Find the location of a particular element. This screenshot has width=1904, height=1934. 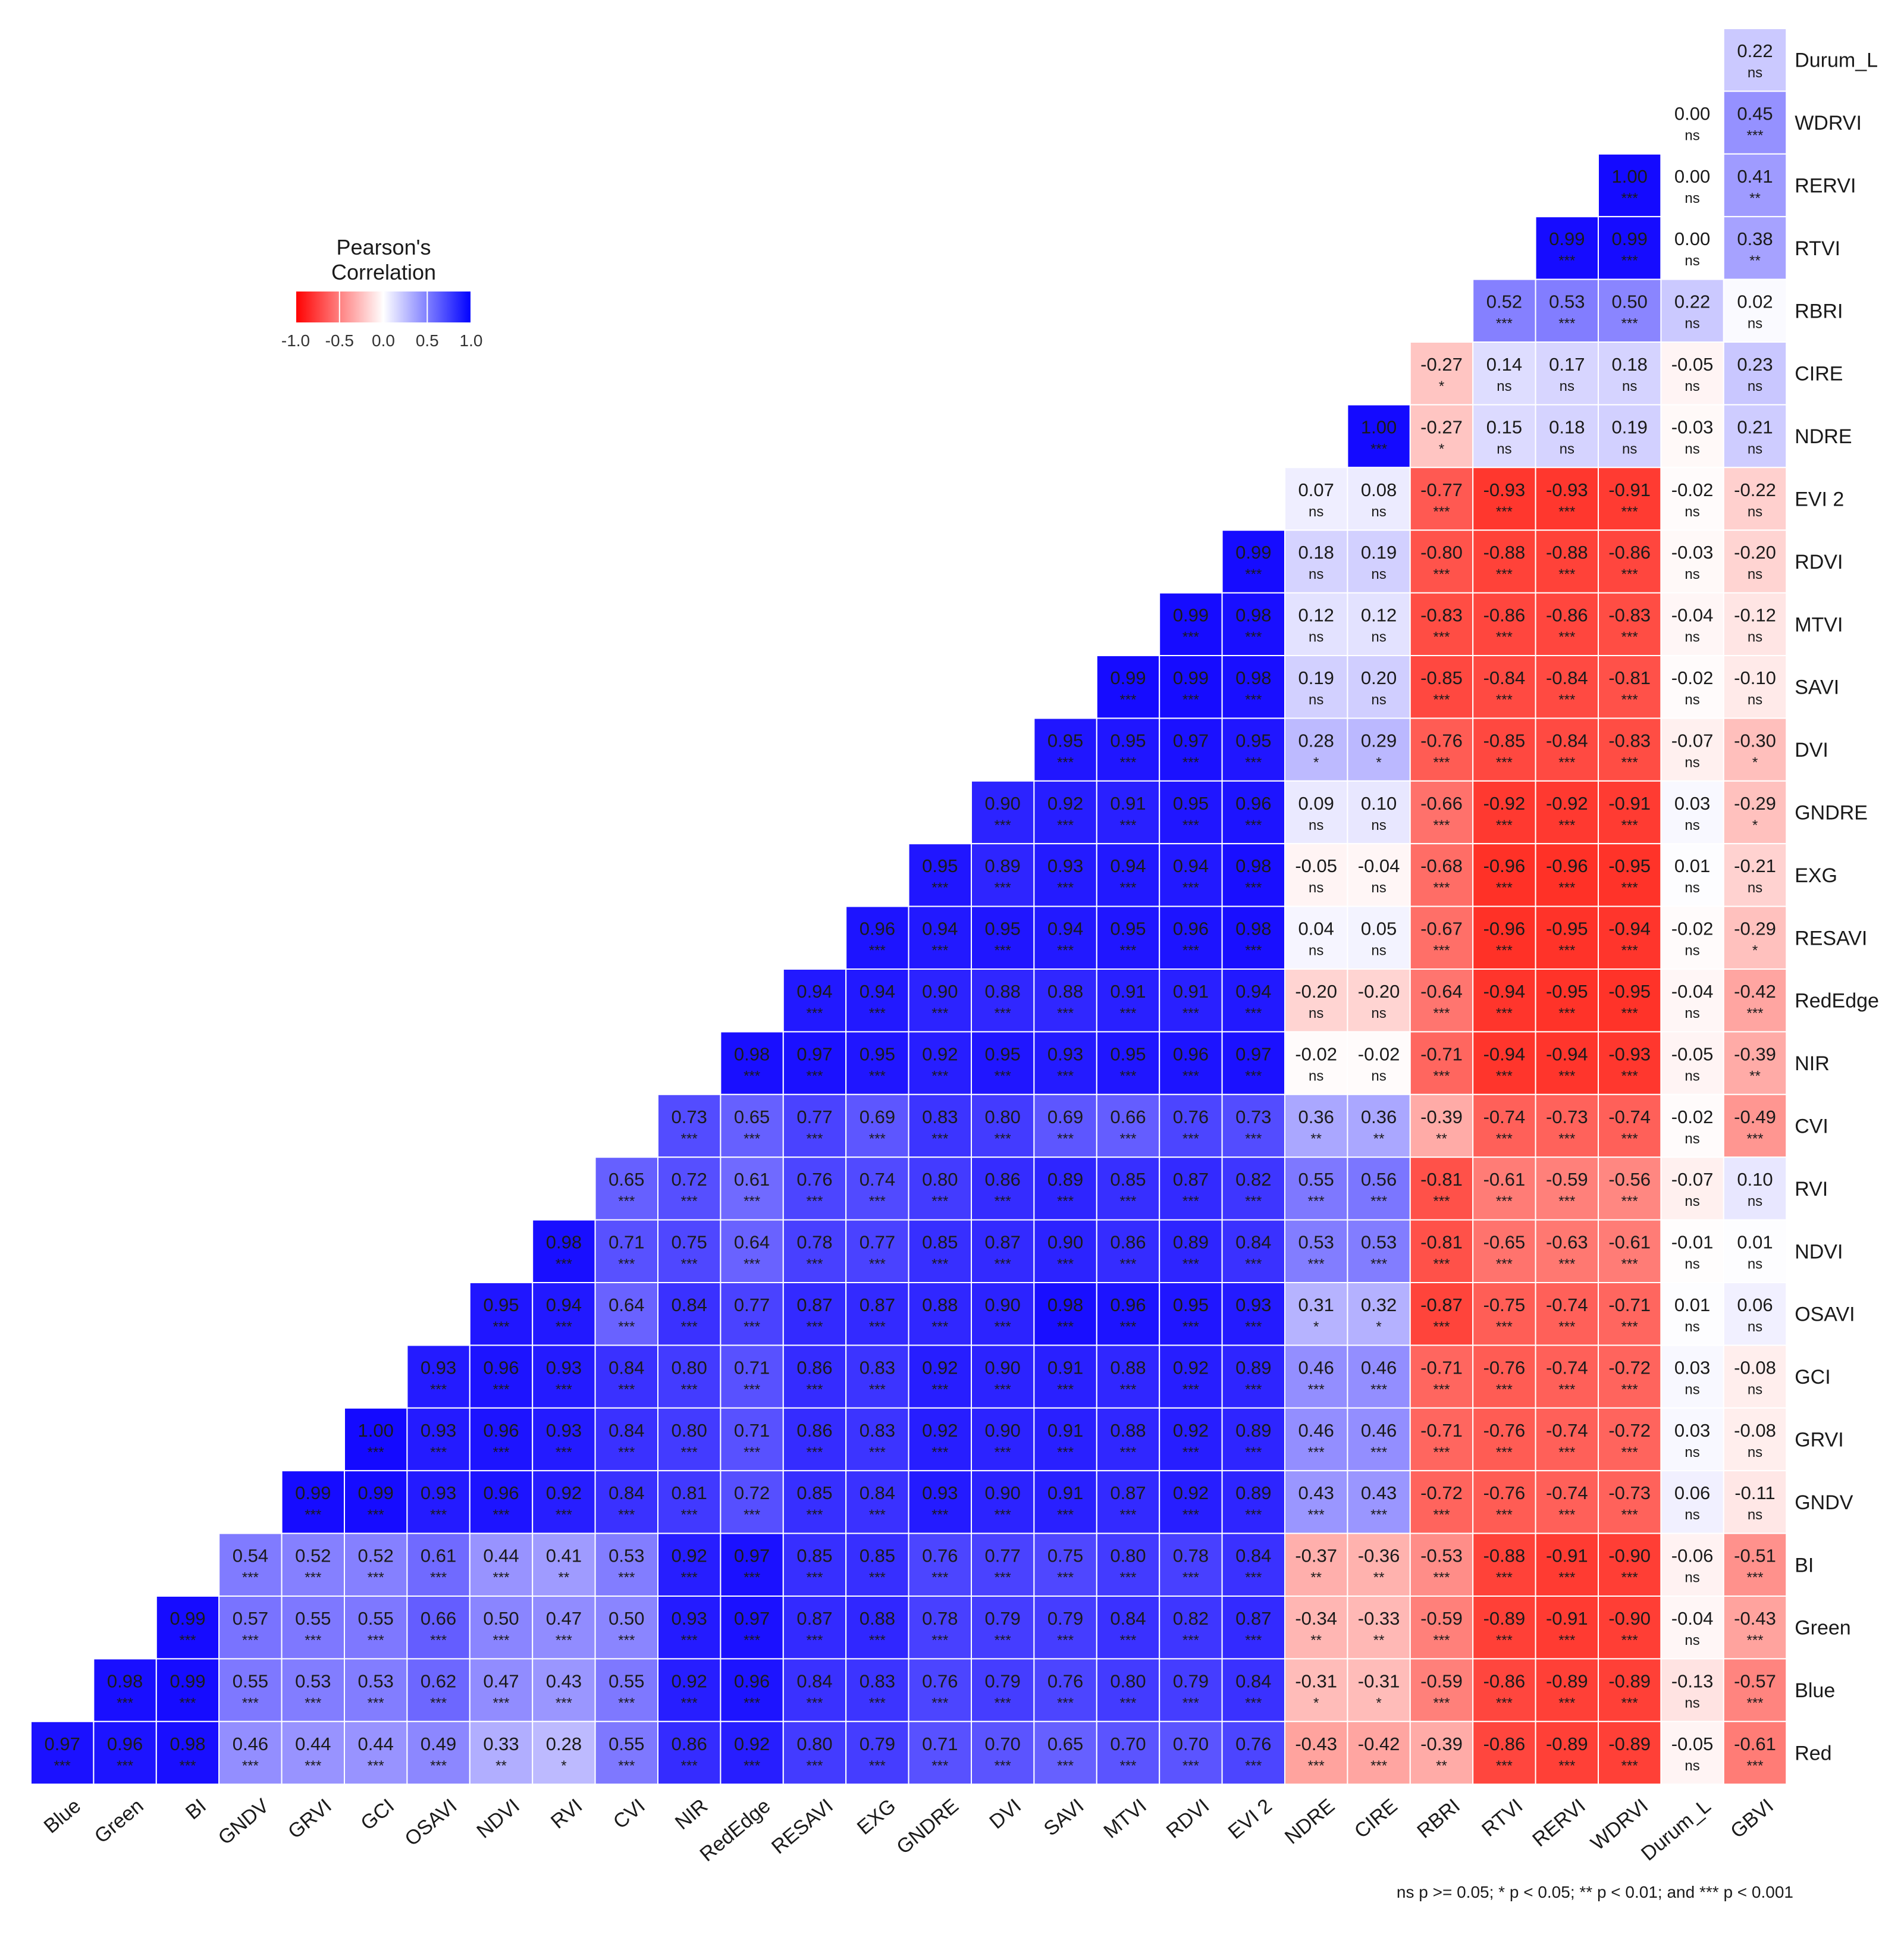

cell-value-label: -0.27 is located at coordinates (1441, 426).